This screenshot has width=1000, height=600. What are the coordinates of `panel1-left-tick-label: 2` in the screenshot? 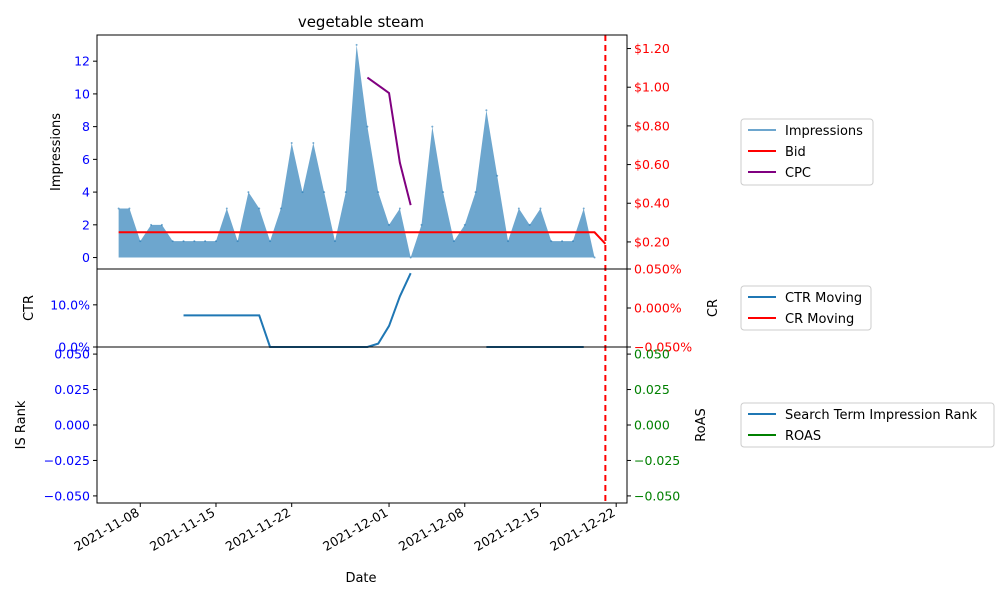 It's located at (86, 224).